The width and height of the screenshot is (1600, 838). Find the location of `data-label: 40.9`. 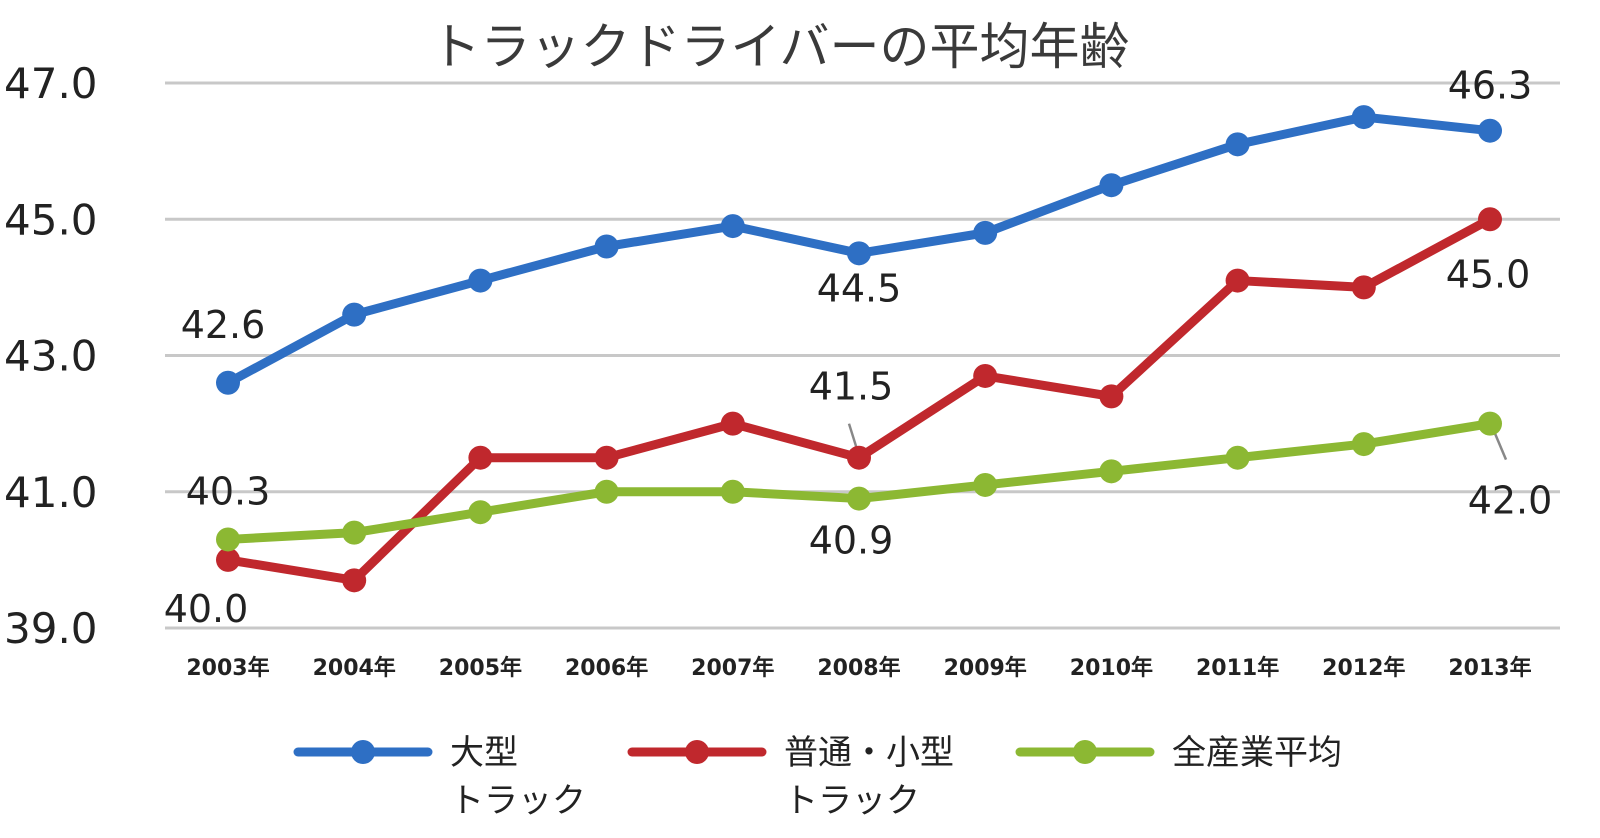

data-label: 40.9 is located at coordinates (851, 541).